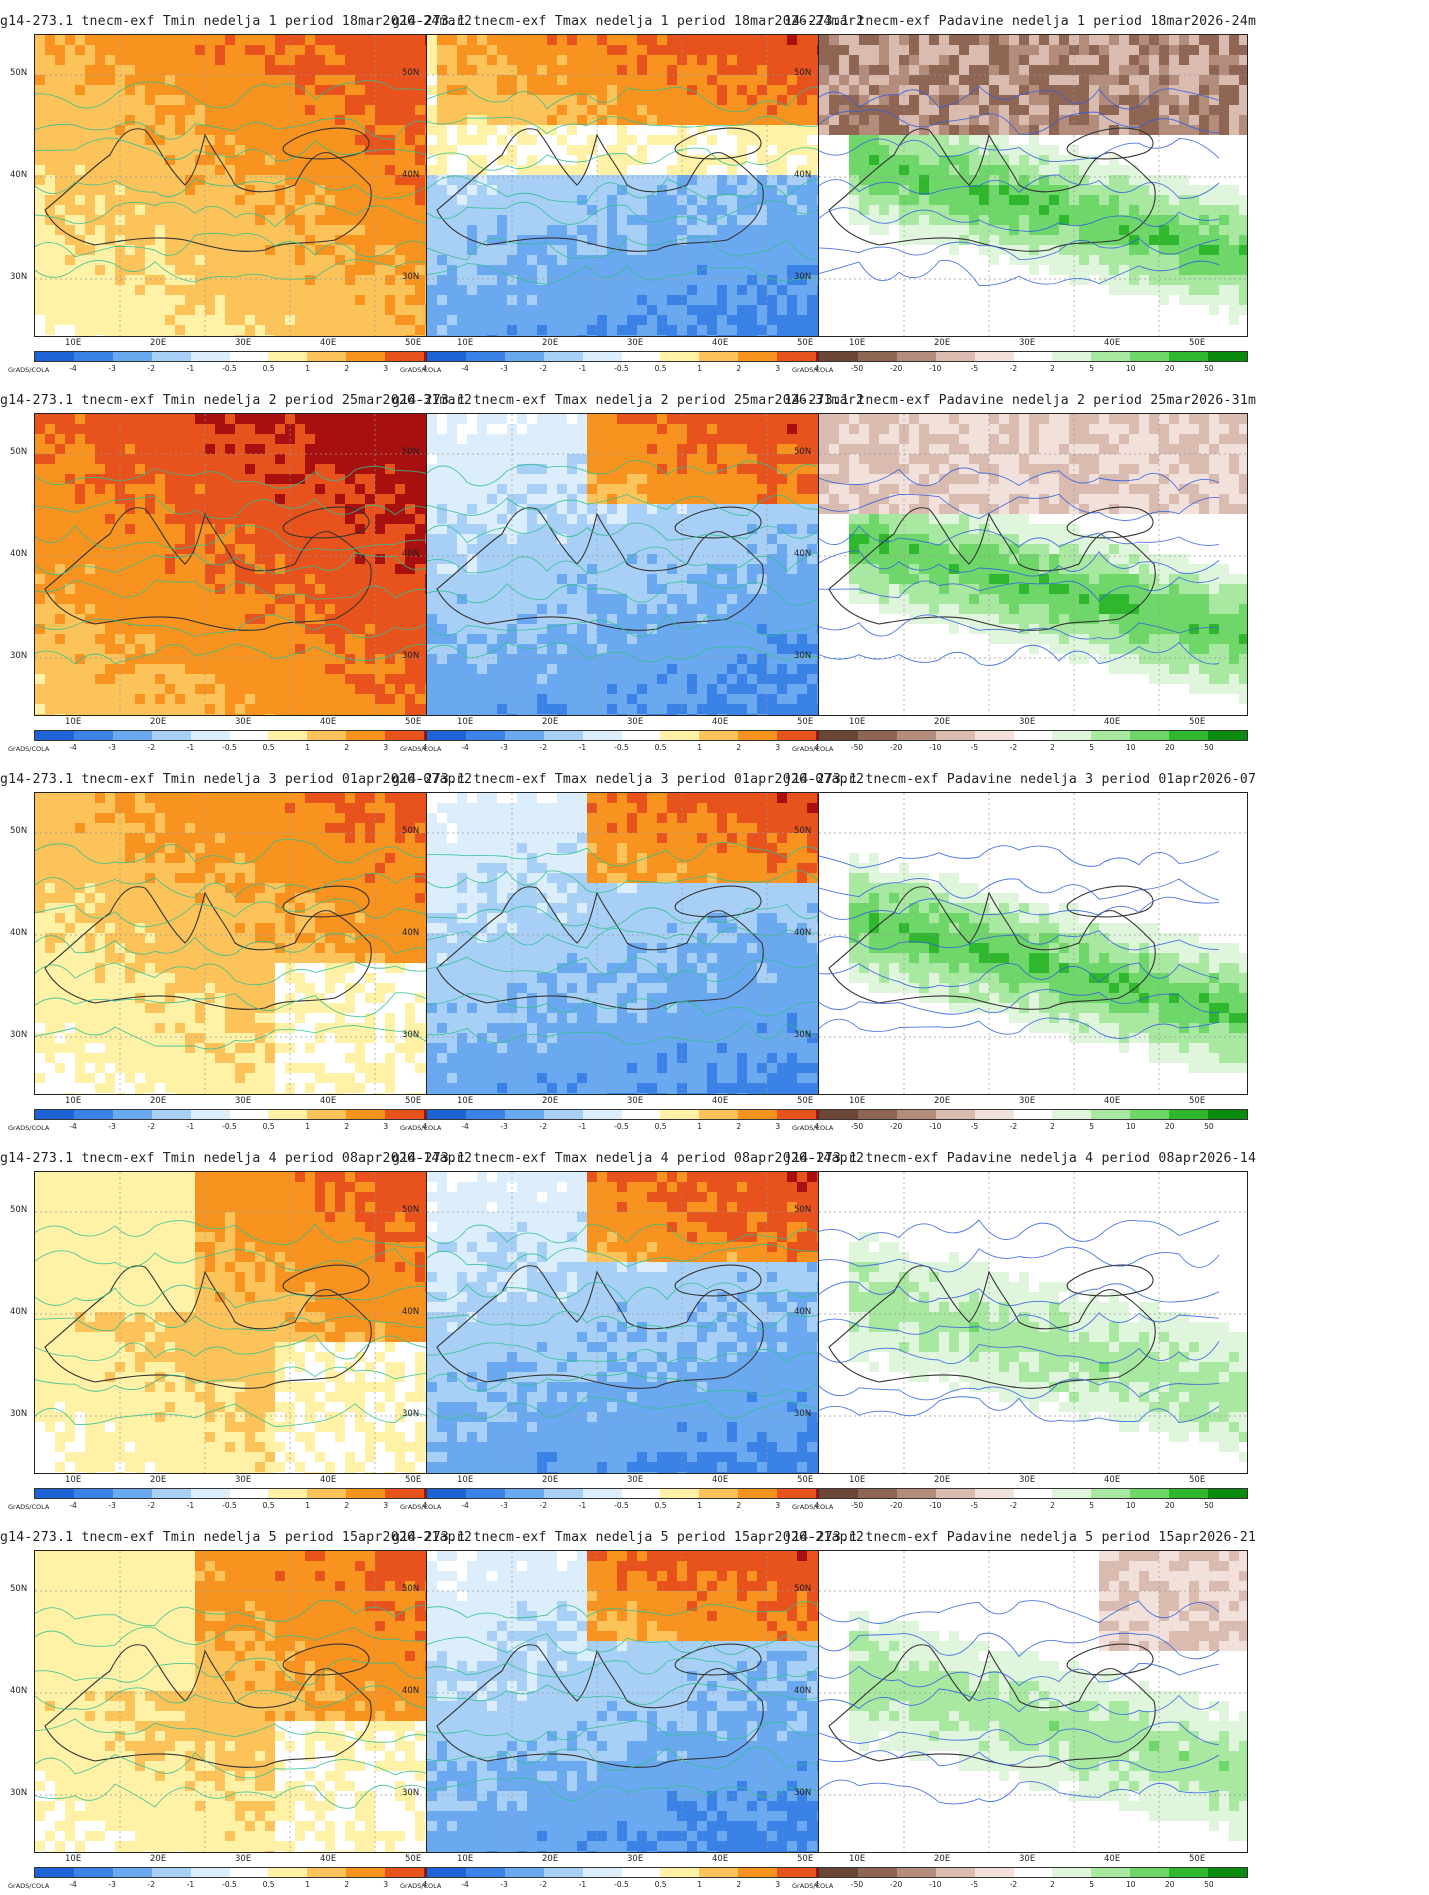  I want to click on colorbar-tick-label: -50, so click(857, 747).